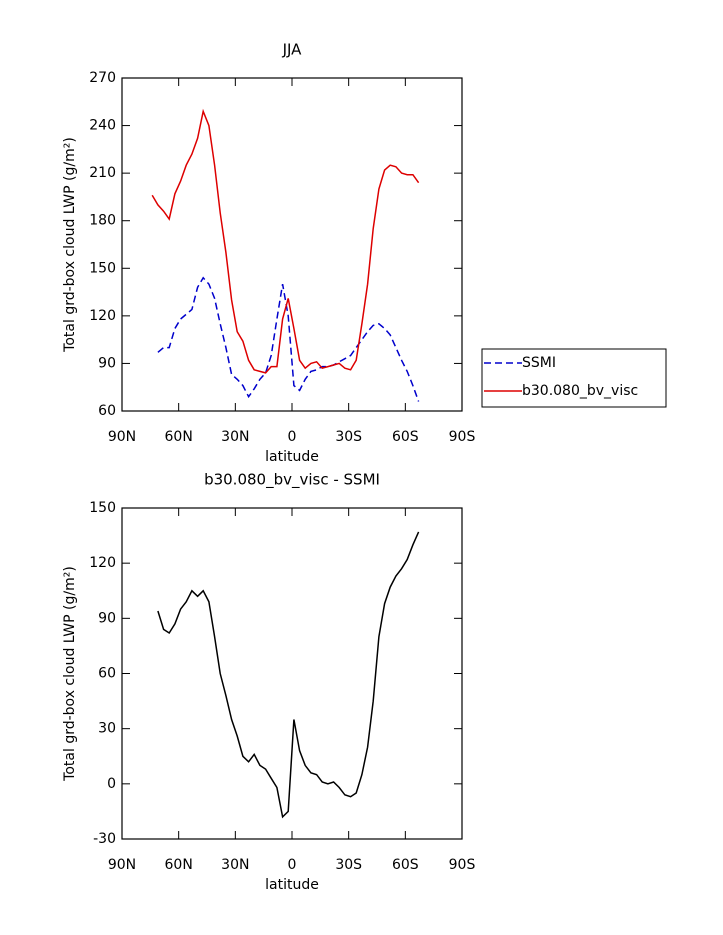 The height and width of the screenshot is (935, 723). What do you see at coordinates (539, 363) in the screenshot?
I see `legend-label: SSMI` at bounding box center [539, 363].